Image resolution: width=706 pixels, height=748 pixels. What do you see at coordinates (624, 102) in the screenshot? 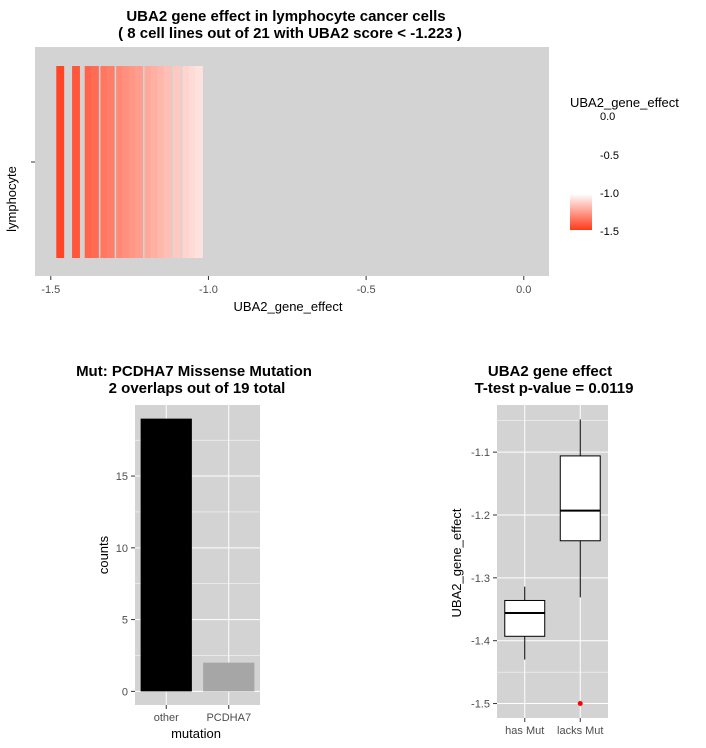
I see `legend-title: UBA2_gene_effect` at bounding box center [624, 102].